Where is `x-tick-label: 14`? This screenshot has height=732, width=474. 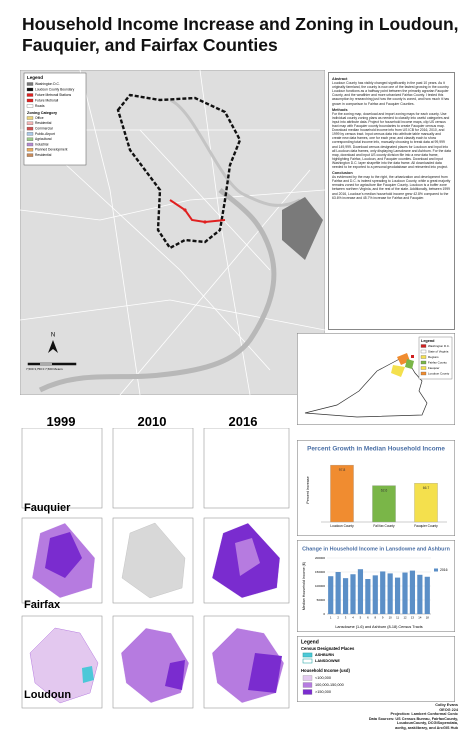
x-tick-label: 14 is located at coordinates (420, 618).